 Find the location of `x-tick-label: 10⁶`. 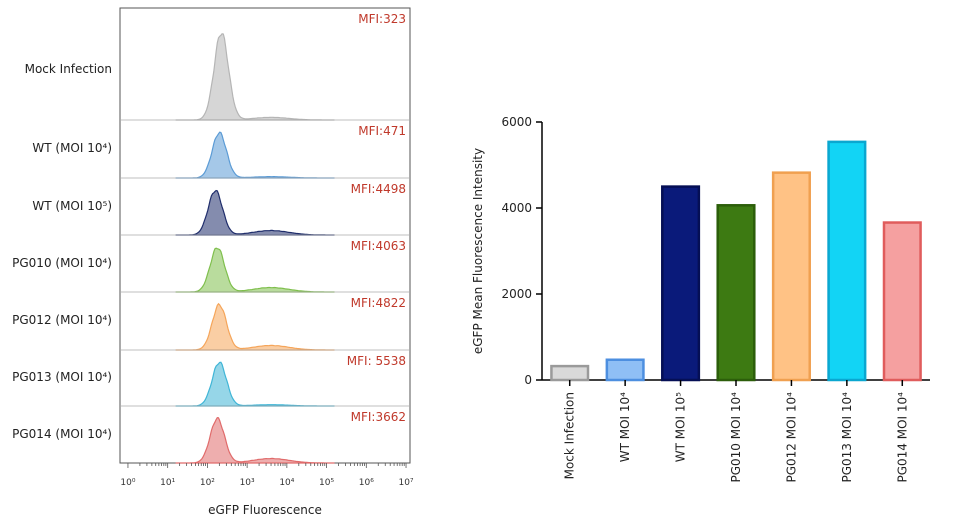

x-tick-label: 10⁶ is located at coordinates (366, 483).